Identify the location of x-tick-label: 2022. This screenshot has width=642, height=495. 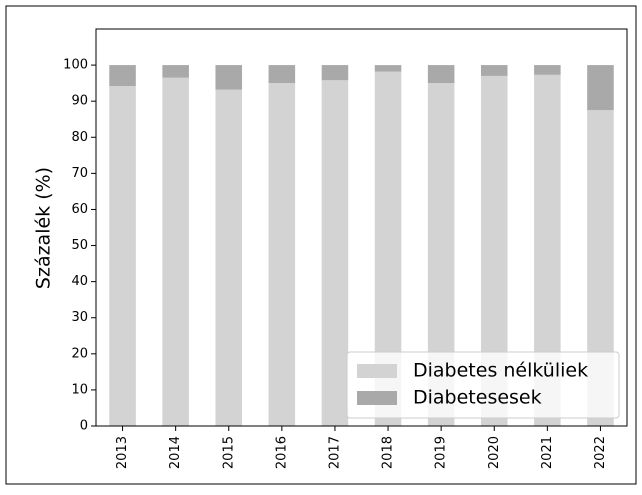
(600, 452).